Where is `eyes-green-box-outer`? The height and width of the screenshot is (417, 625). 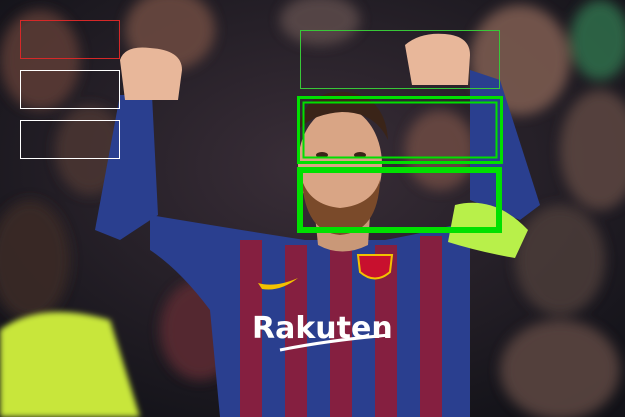 eyes-green-box-outer is located at coordinates (400, 130).